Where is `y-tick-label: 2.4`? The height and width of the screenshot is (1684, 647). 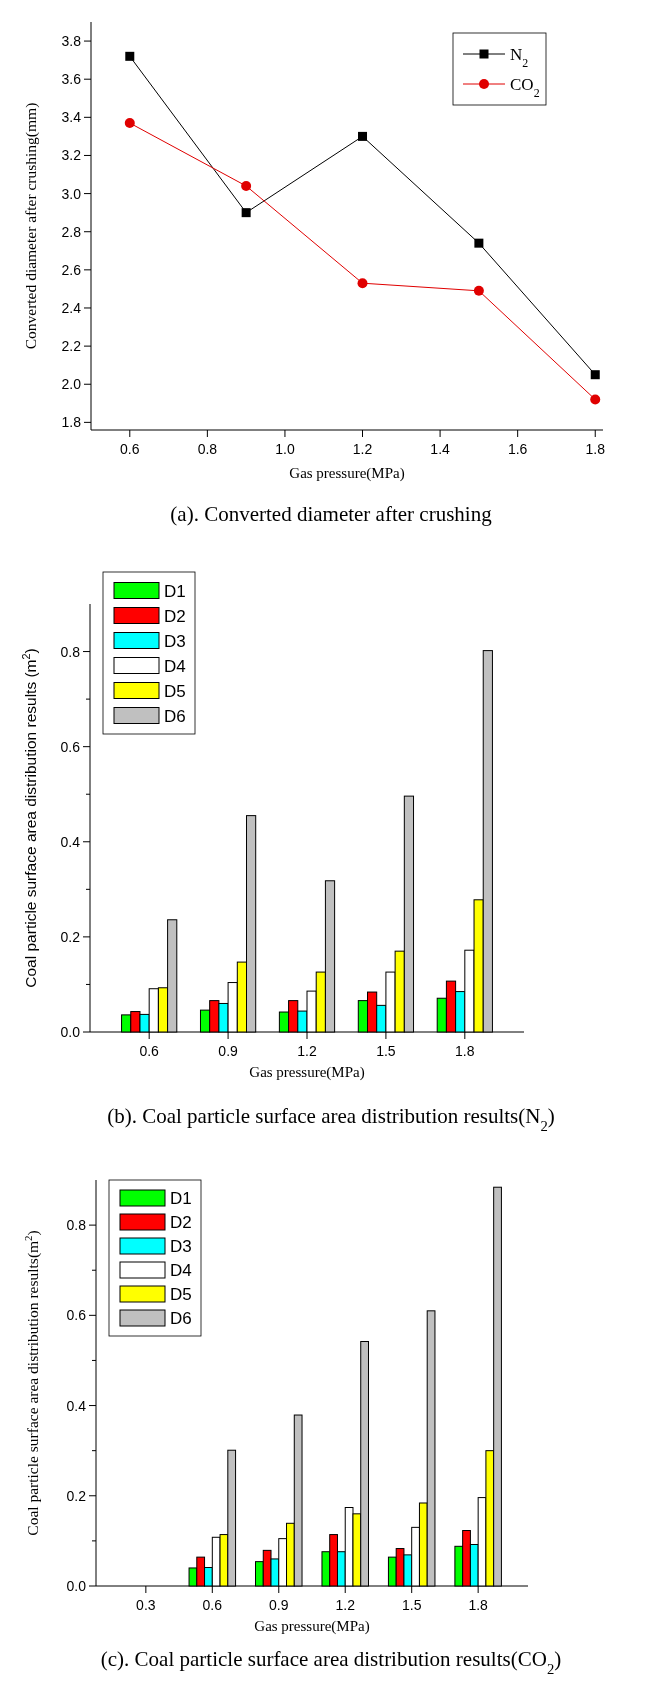
y-tick-label: 2.4 is located at coordinates (71, 307).